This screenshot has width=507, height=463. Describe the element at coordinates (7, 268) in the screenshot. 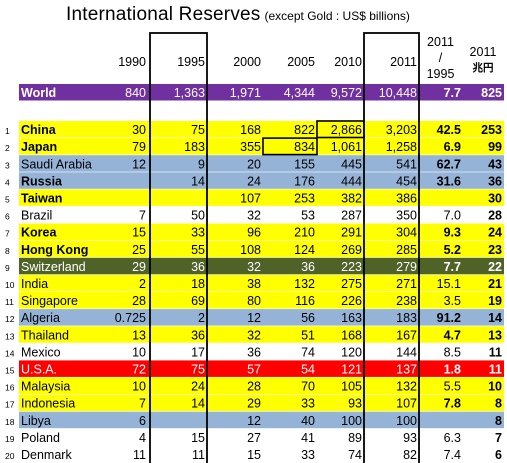

I see `rank-label: 9` at that location.